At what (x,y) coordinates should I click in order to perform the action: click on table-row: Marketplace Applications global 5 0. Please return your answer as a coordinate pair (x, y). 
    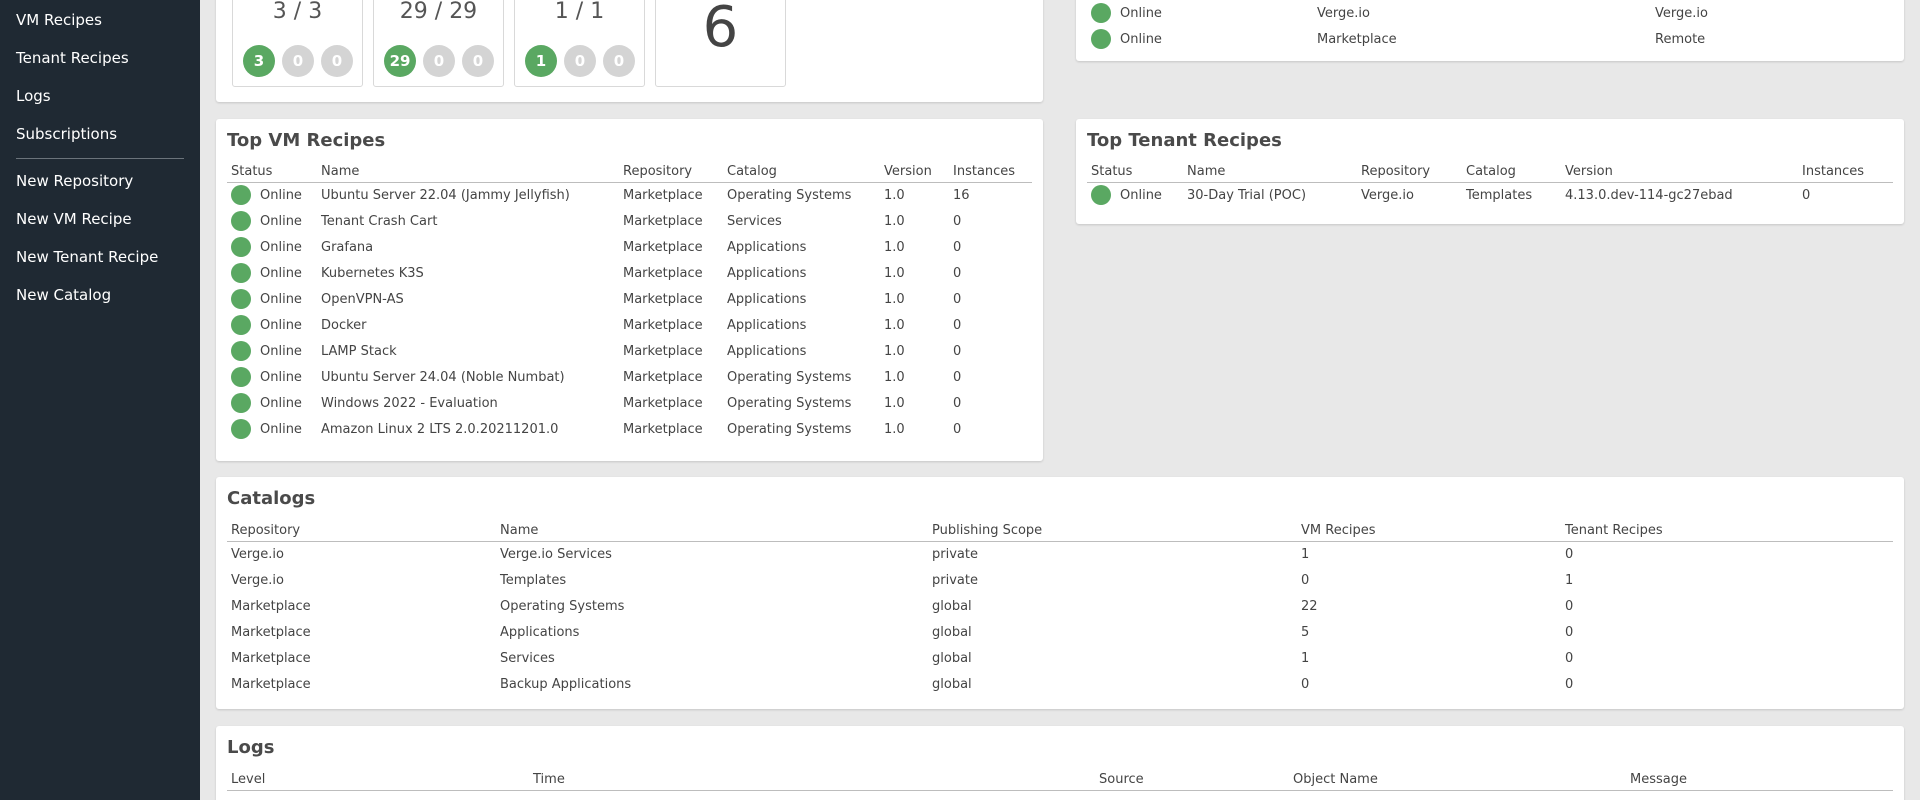
    Looking at the image, I should click on (1060, 632).